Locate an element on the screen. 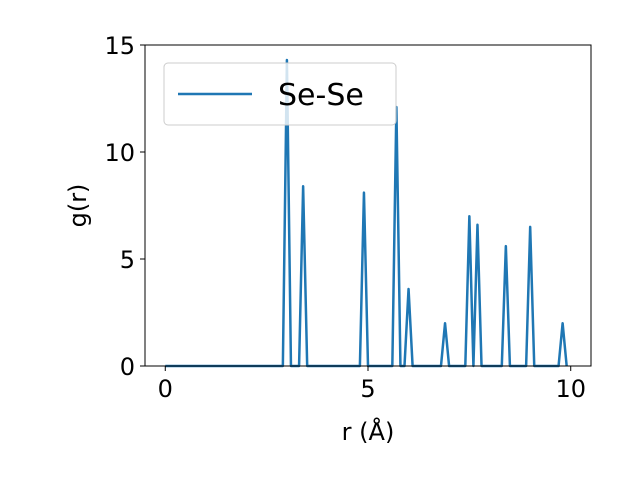  x-tick-label: 0 is located at coordinates (165, 389).